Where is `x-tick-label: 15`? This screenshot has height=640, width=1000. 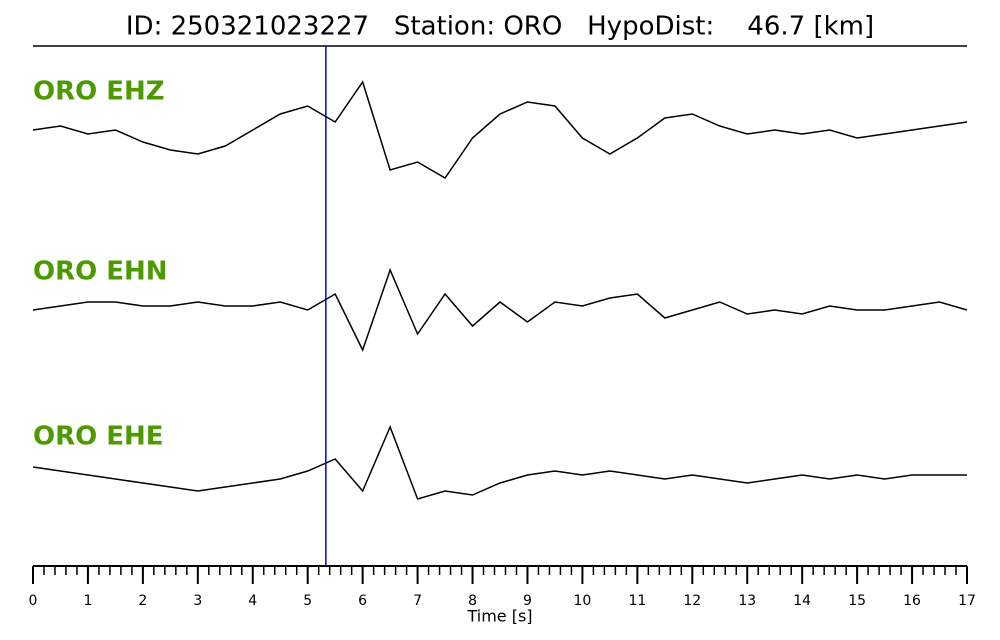 x-tick-label: 15 is located at coordinates (857, 601).